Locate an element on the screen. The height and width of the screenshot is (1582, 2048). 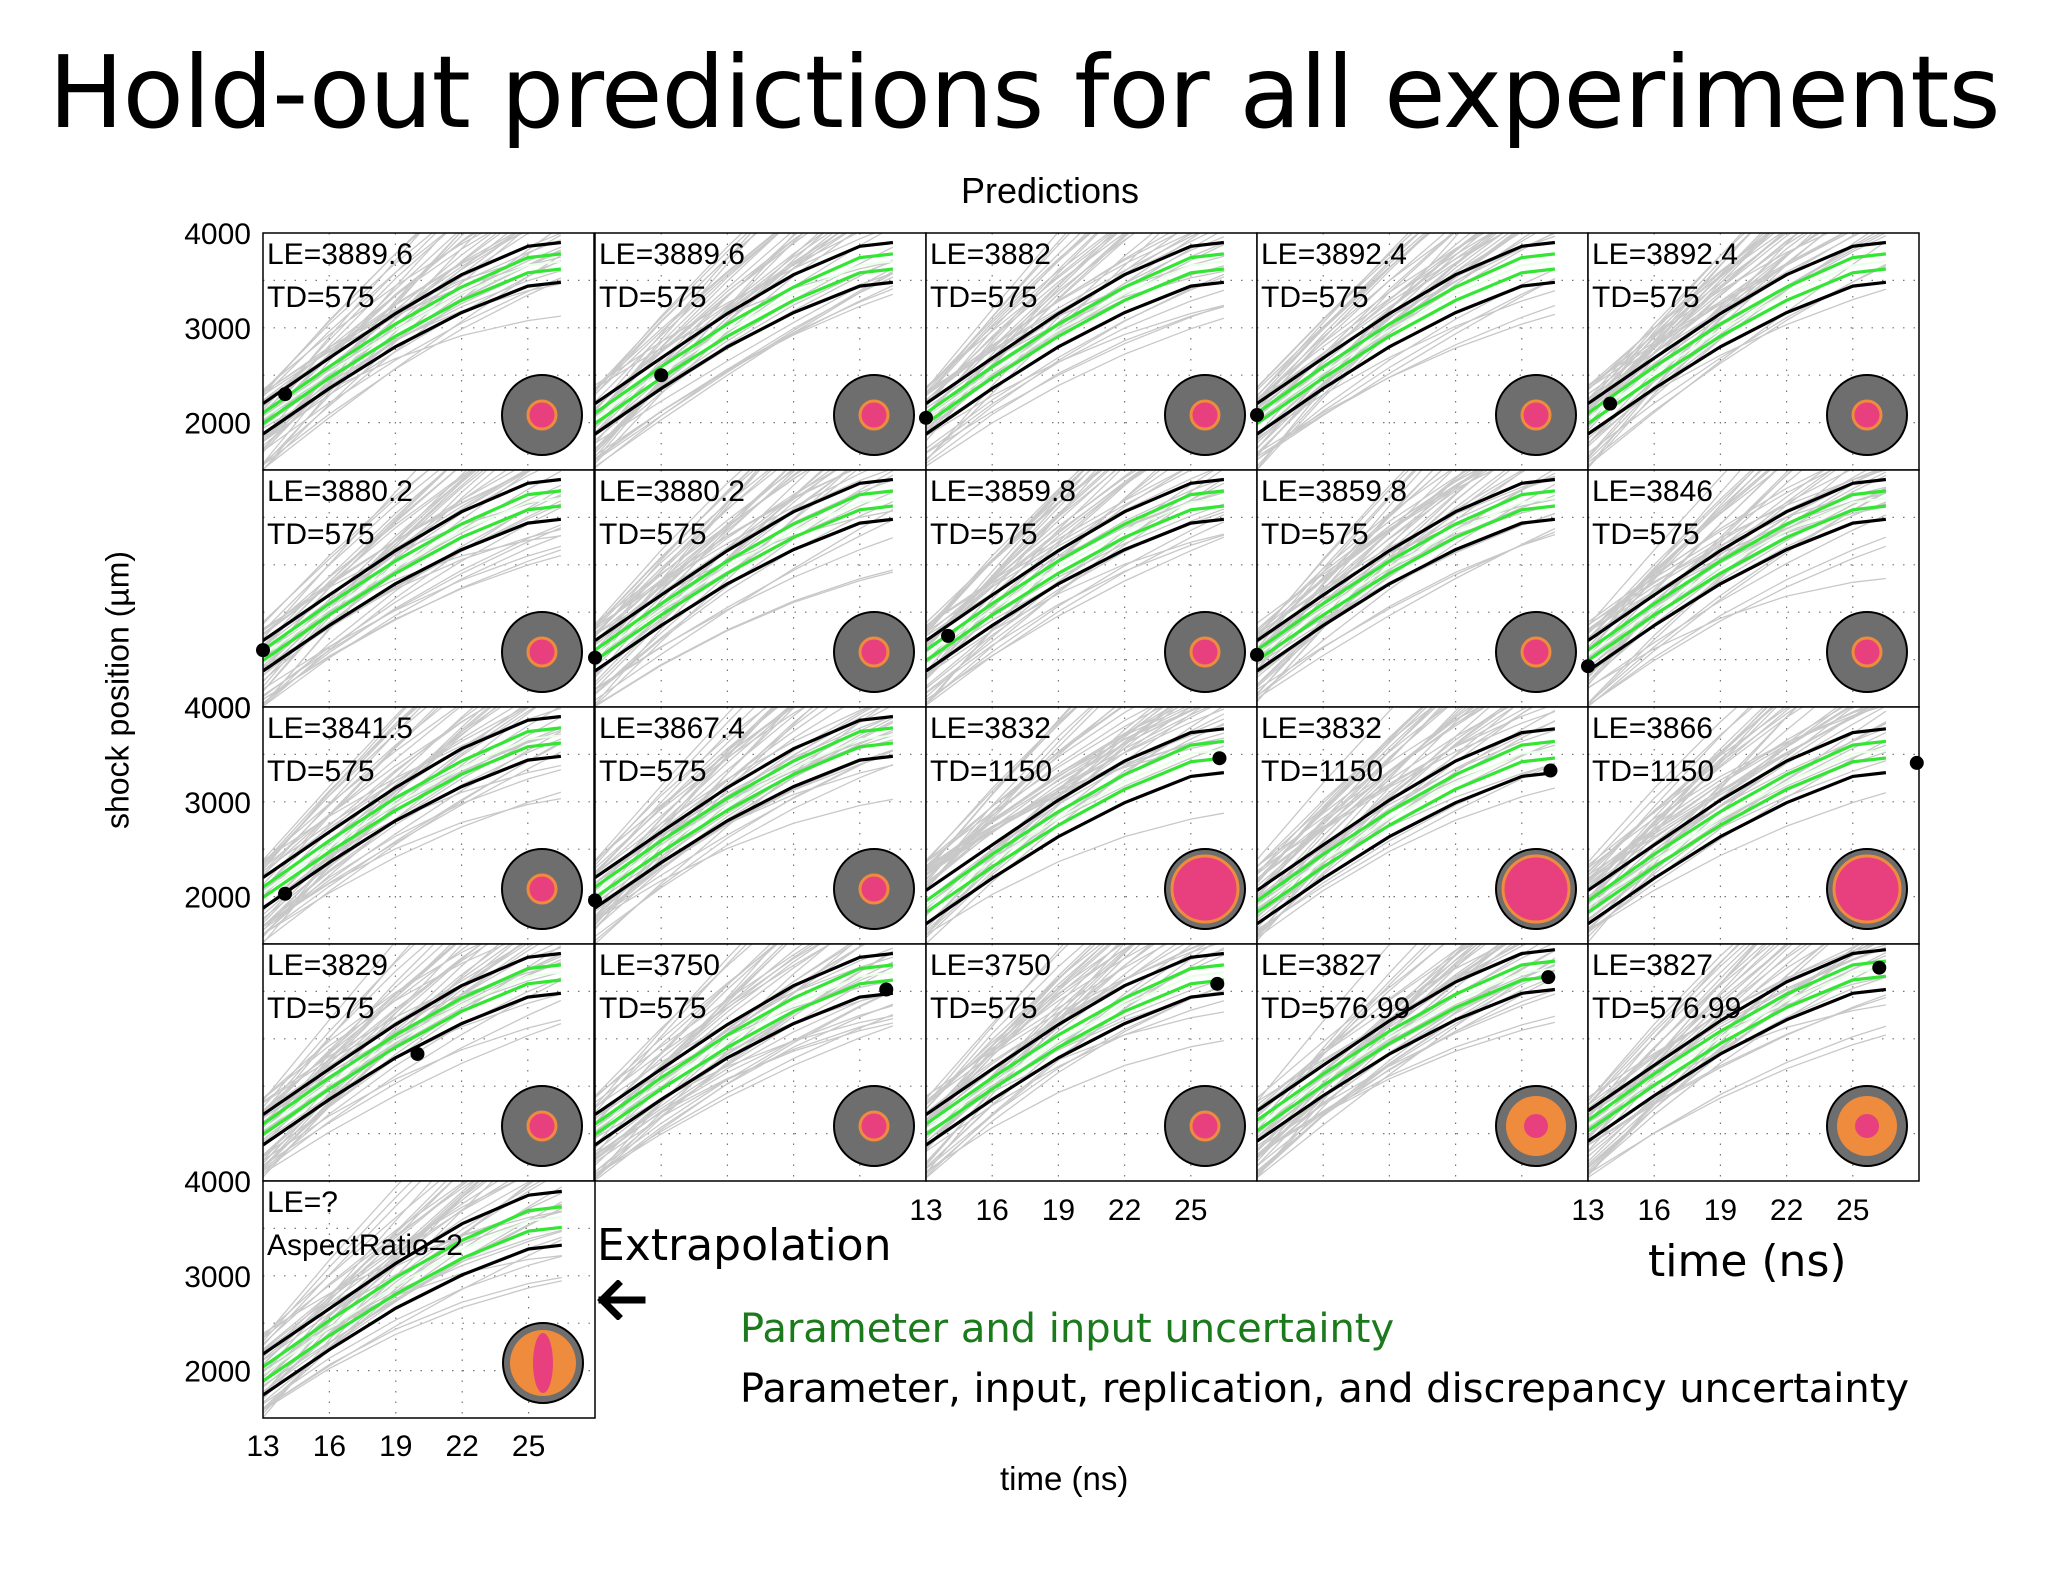
panel-11: LE=3841.5 TD=575 is located at coordinates (428, 825).